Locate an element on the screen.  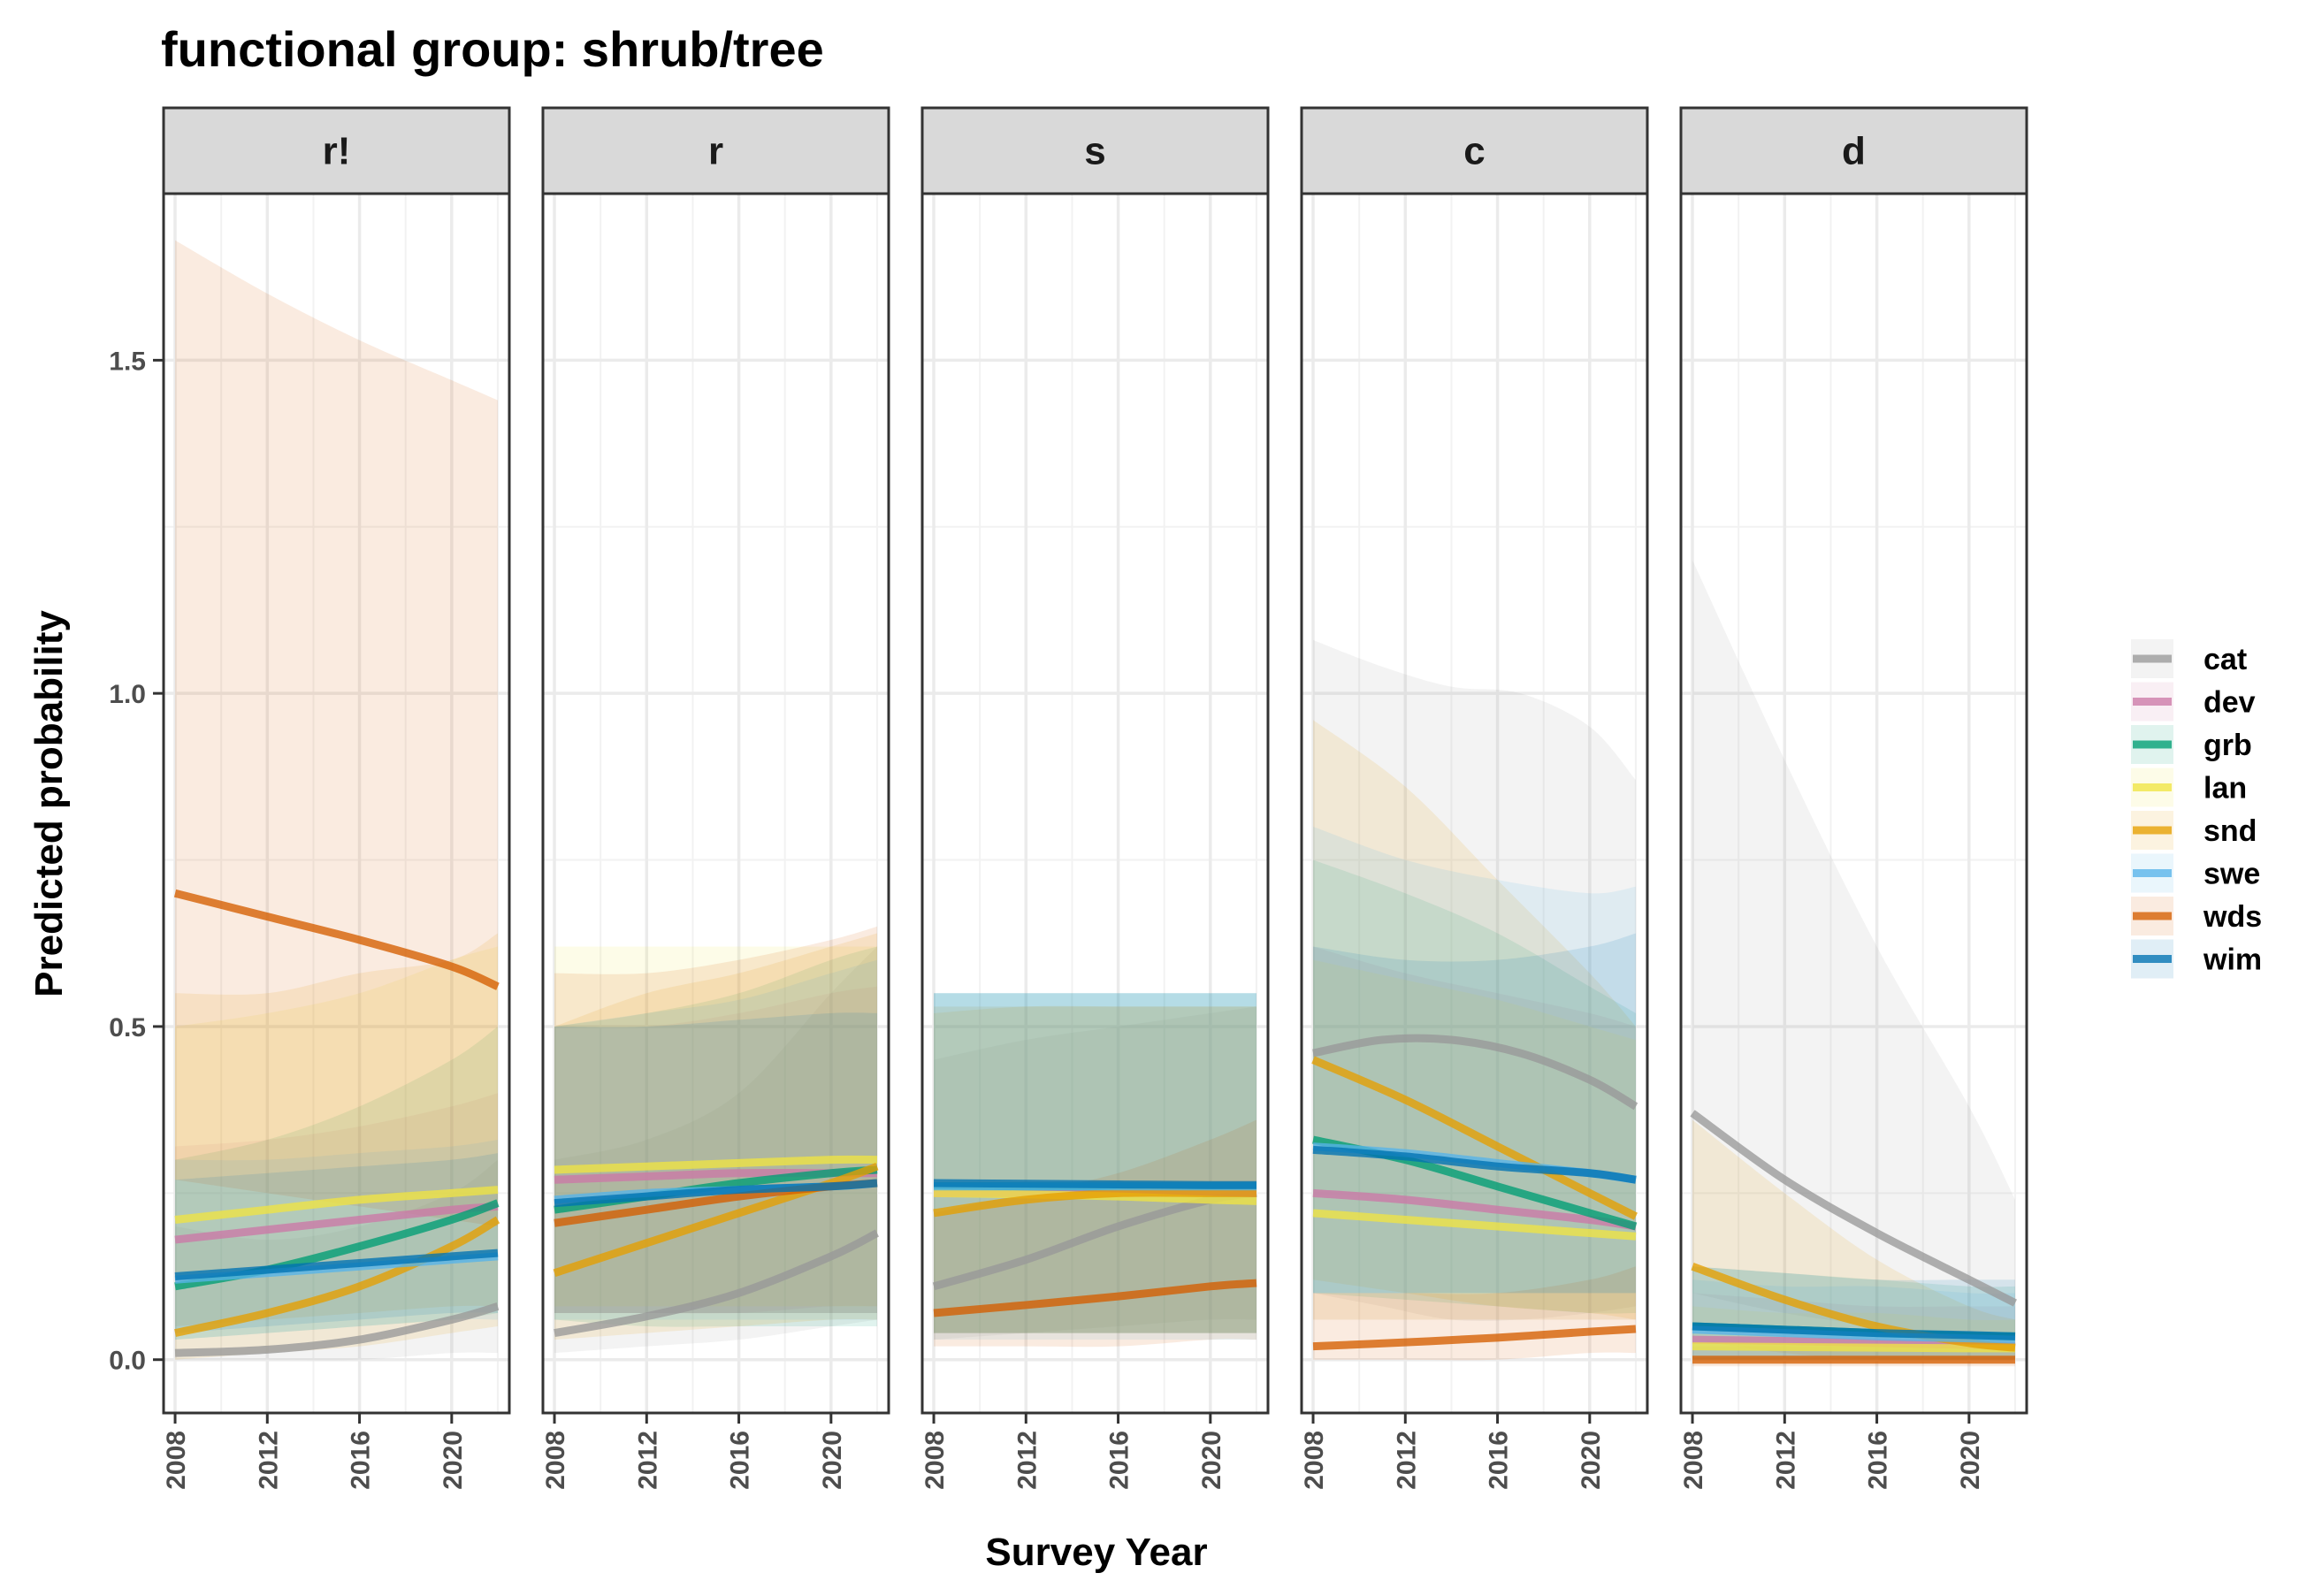
legend-label: wds is located at coordinates (2232, 917).